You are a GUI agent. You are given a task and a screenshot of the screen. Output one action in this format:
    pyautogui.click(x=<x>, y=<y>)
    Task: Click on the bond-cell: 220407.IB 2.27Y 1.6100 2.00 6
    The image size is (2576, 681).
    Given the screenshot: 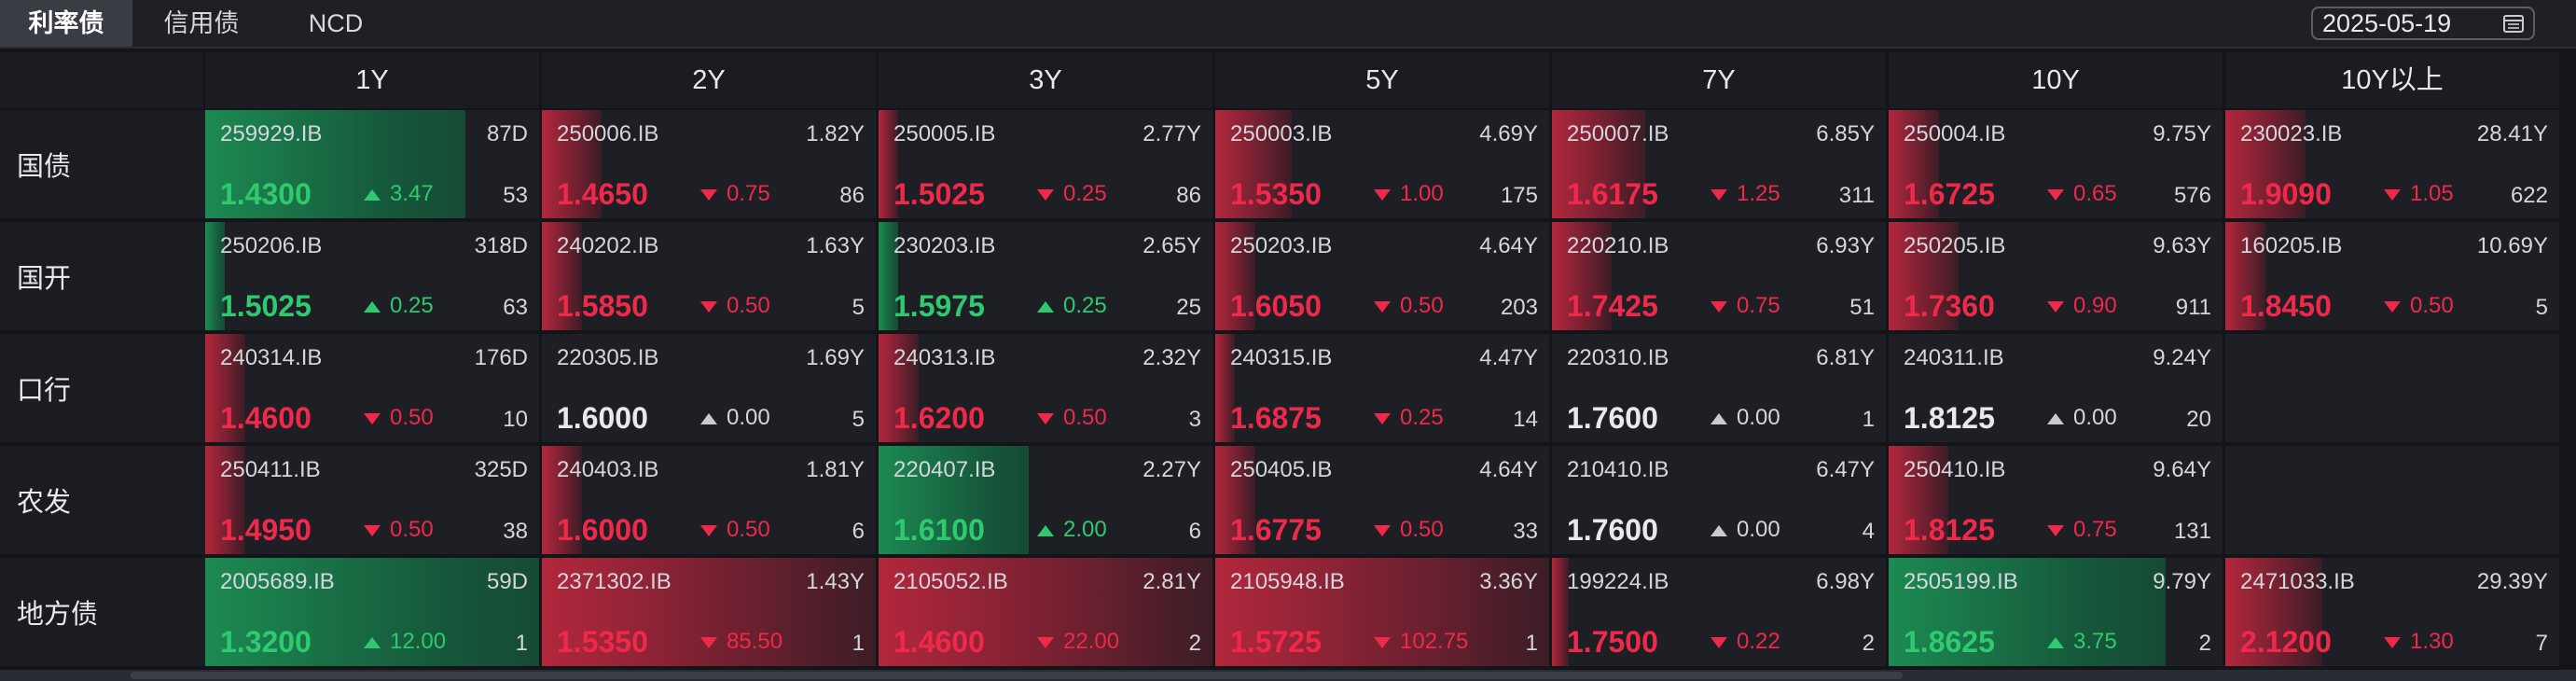 What is the action you would take?
    pyautogui.click(x=1045, y=500)
    